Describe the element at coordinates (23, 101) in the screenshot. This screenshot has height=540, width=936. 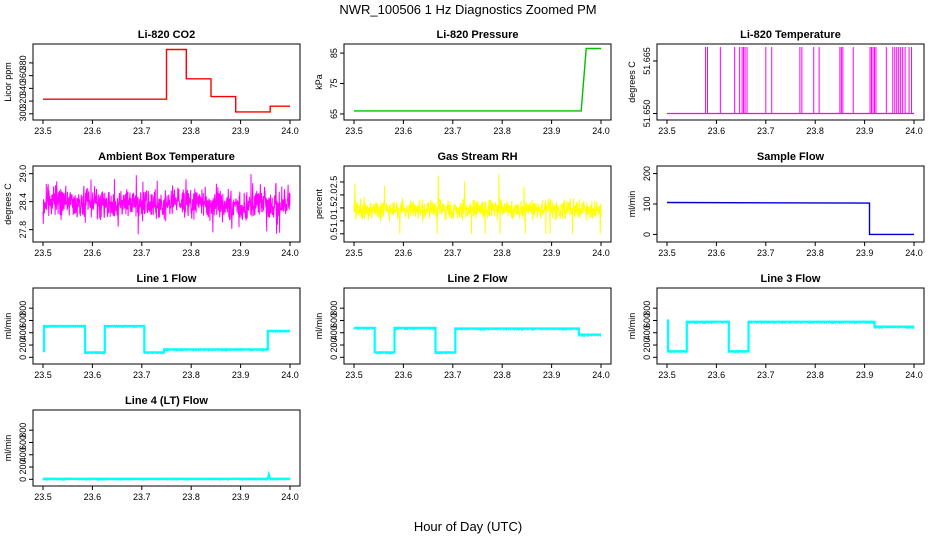
I see `y-tick-label: 320` at that location.